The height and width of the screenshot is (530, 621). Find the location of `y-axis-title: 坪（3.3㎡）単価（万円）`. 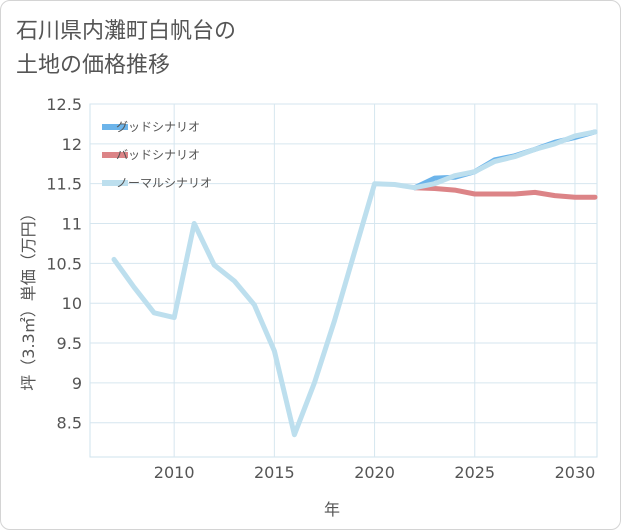

y-axis-title: 坪（3.3㎡）単価（万円） is located at coordinates (28, 297).